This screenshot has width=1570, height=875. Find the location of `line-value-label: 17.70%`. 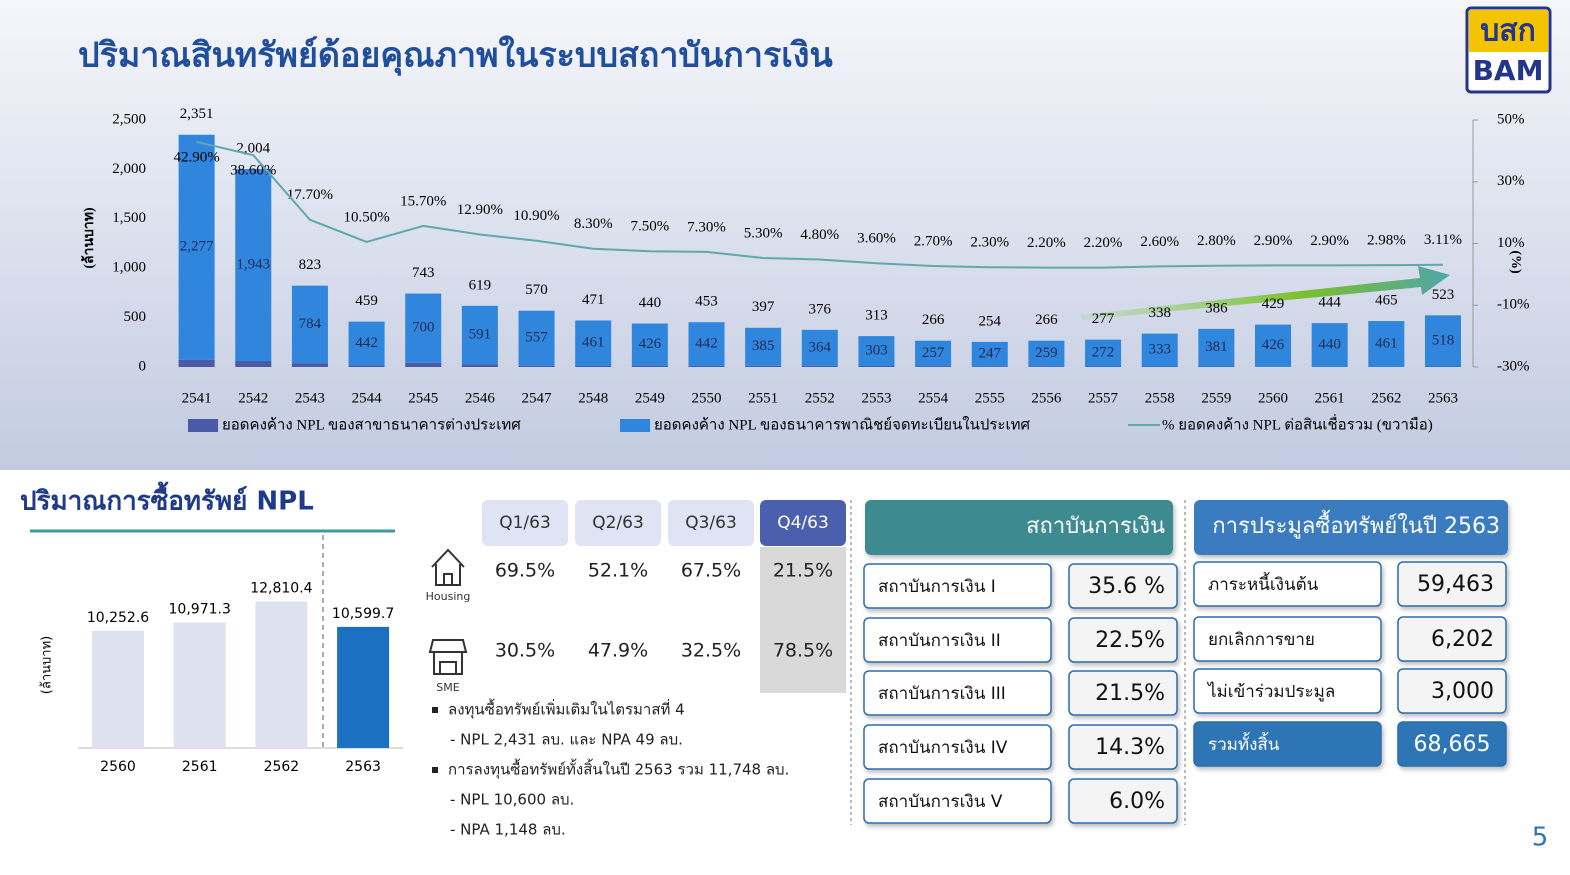

line-value-label: 17.70% is located at coordinates (310, 195).